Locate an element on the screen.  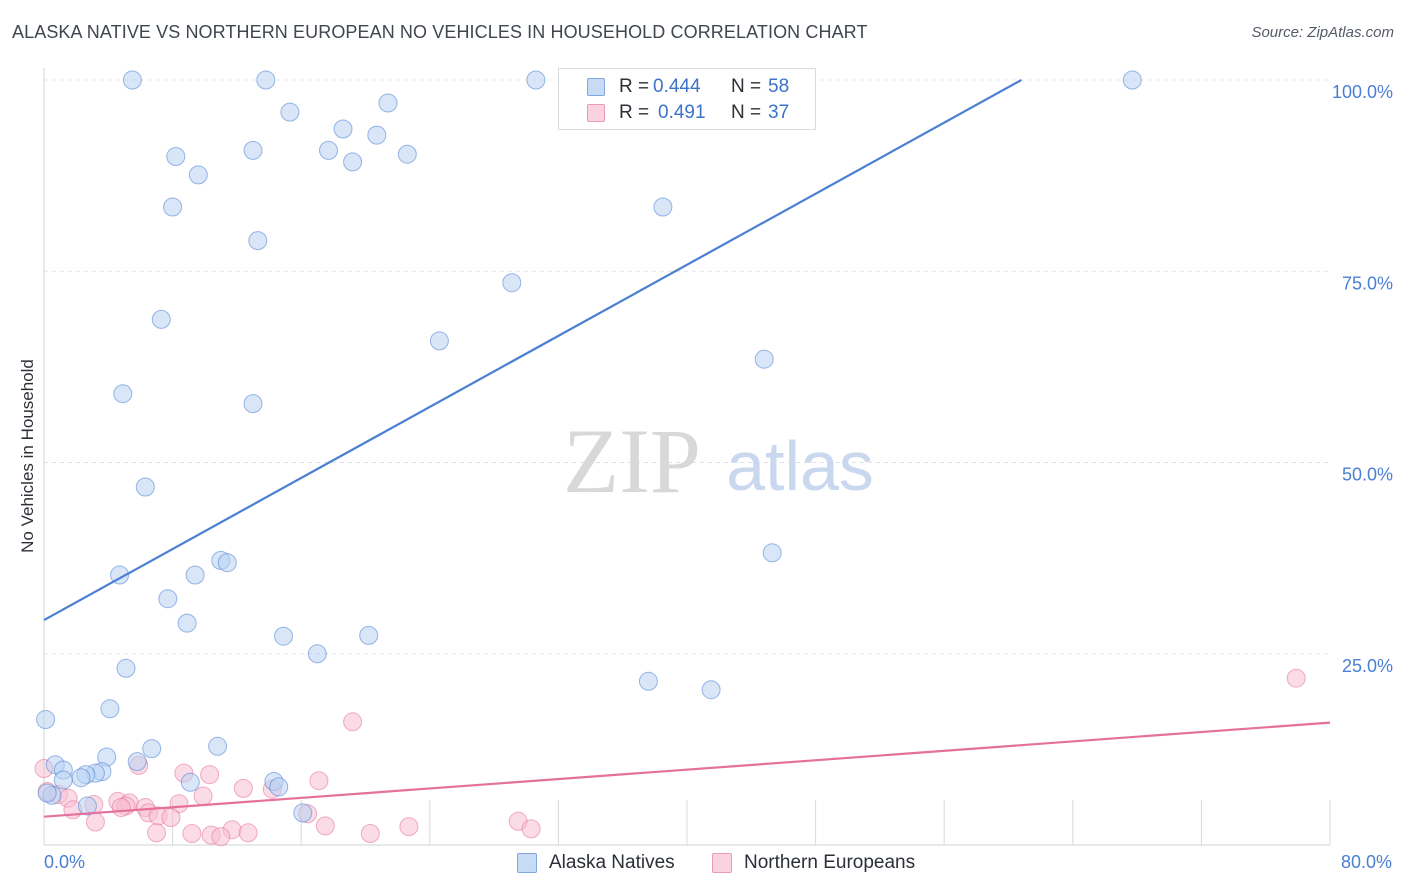
legend-item-northern: Northern Europeans is located at coordinates (813, 863).